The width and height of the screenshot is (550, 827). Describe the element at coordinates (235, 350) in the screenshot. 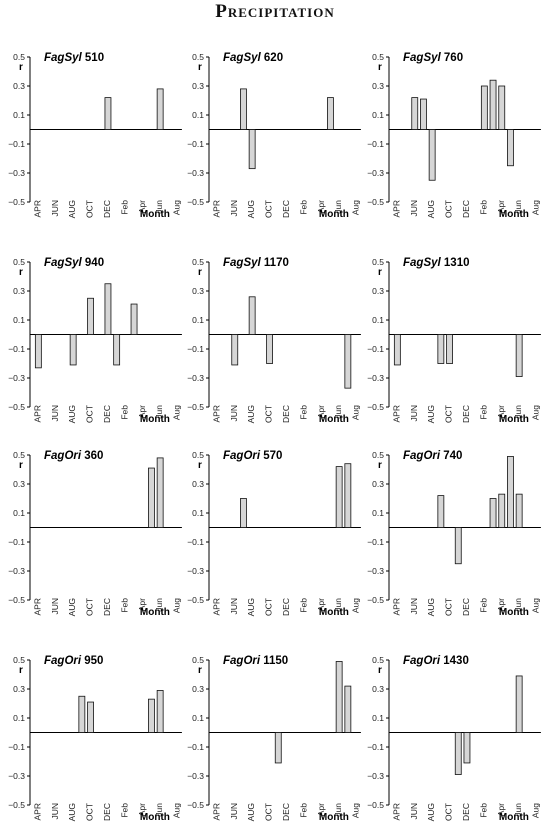

I see `chart-5-bar-JUN` at that location.